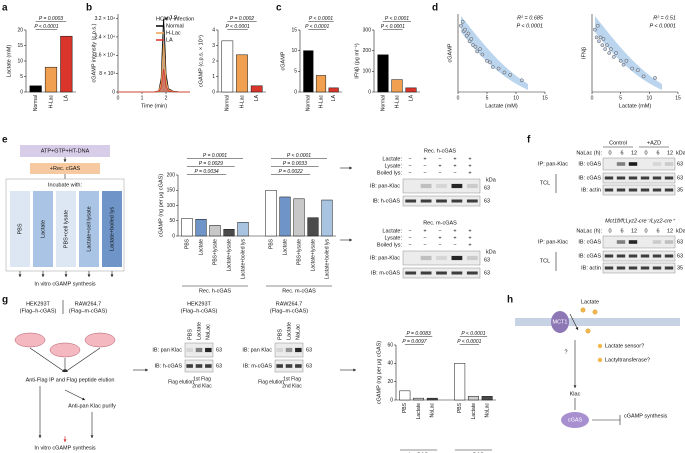 The width and height of the screenshot is (685, 453). Describe the element at coordinates (574, 322) in the screenshot. I see `line` at that location.